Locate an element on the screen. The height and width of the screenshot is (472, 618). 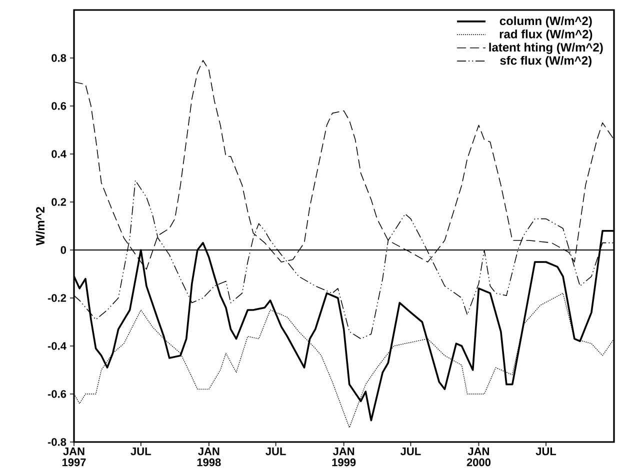
legend-label: latent hting (W/m^2) is located at coordinates (546, 48).